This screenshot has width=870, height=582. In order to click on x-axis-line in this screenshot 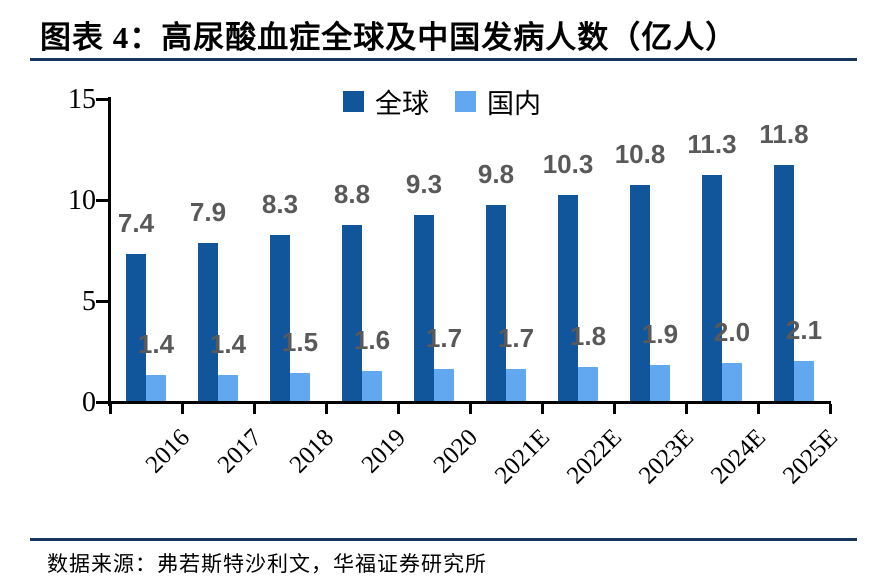, I will do `click(469, 402)`.